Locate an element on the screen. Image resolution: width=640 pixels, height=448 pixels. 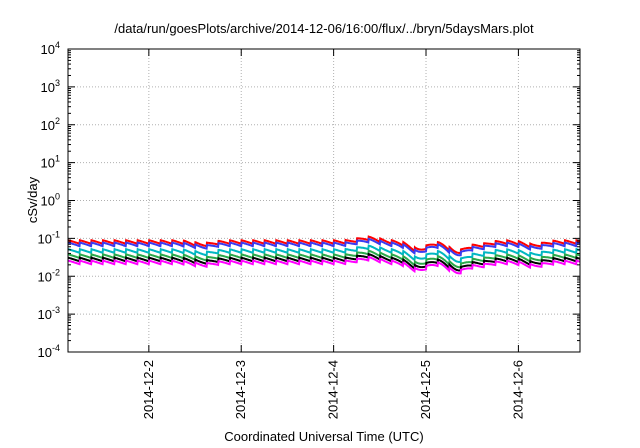
x-axis-label: Coordinated Universal Time (UTC) is located at coordinates (323, 436).